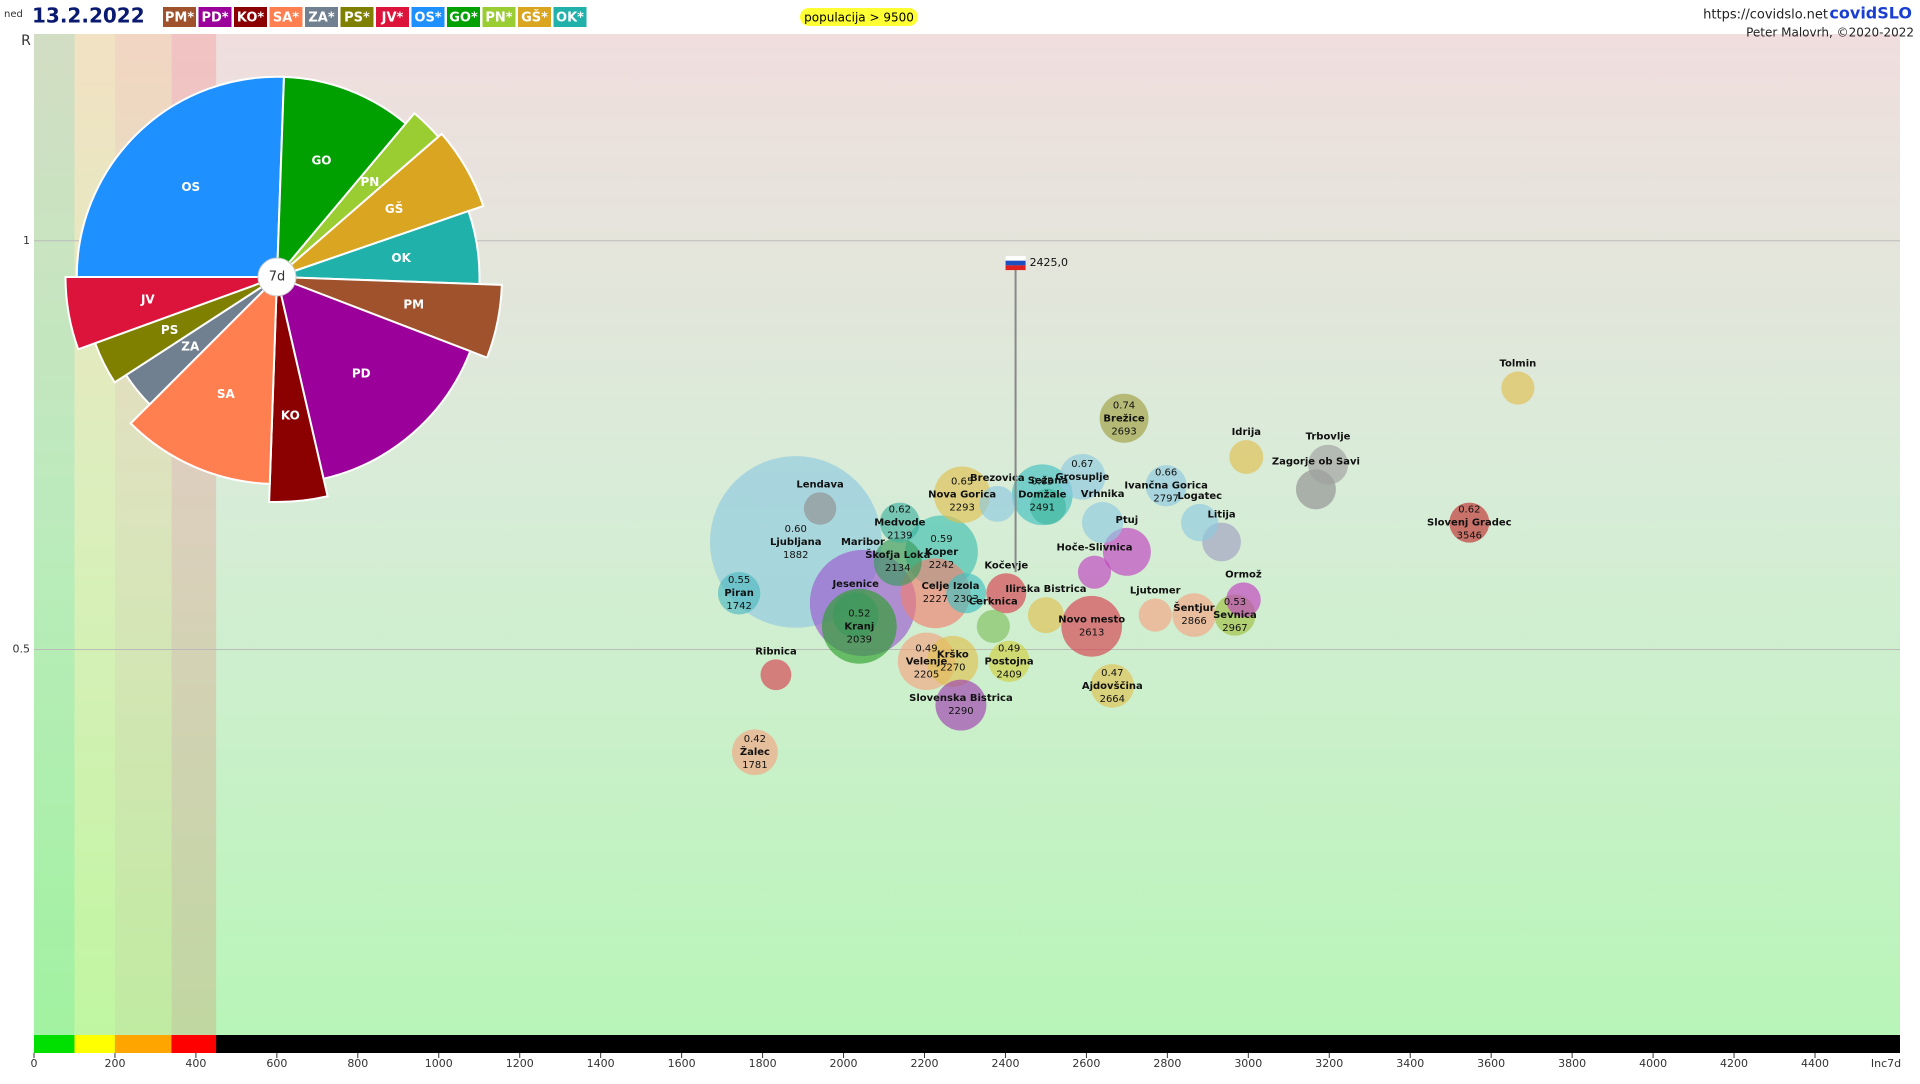 This screenshot has height=1084, width=1920. What do you see at coordinates (1124, 405) in the screenshot?
I see `r-label: 0.74` at bounding box center [1124, 405].